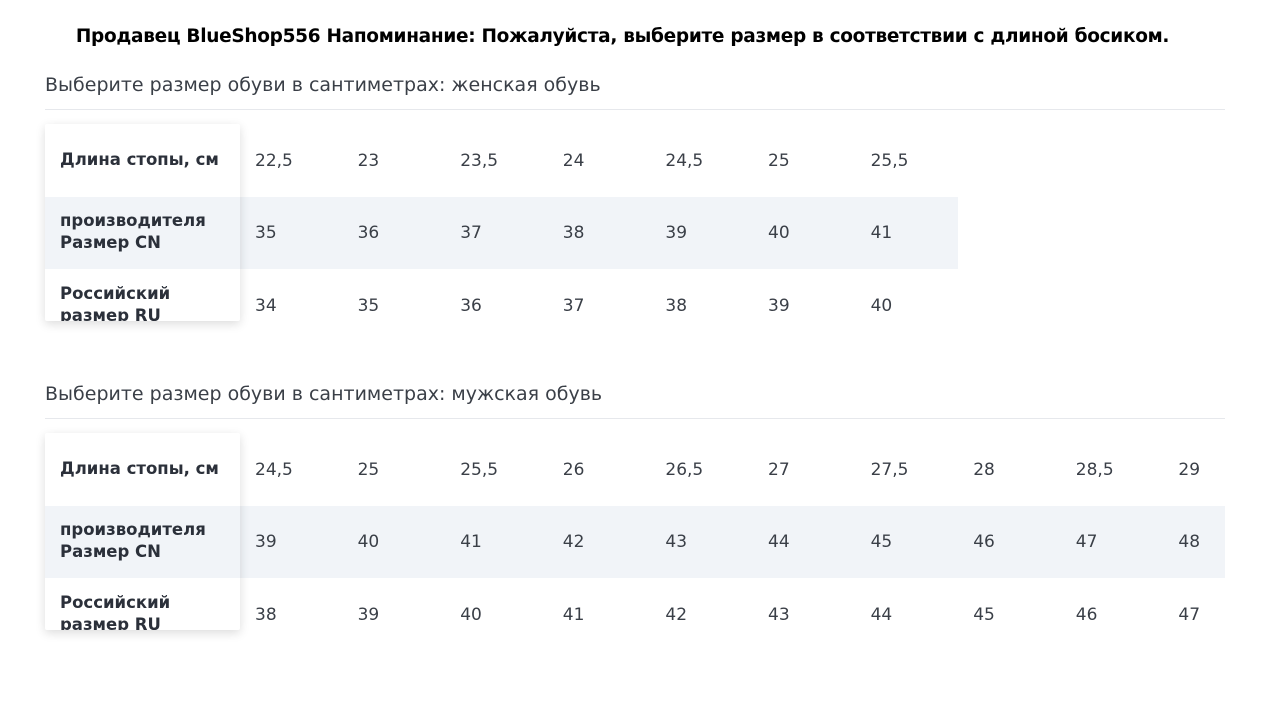 This screenshot has height=713, width=1274. What do you see at coordinates (1094, 470) in the screenshot?
I see `size-cell: 28,5` at bounding box center [1094, 470].